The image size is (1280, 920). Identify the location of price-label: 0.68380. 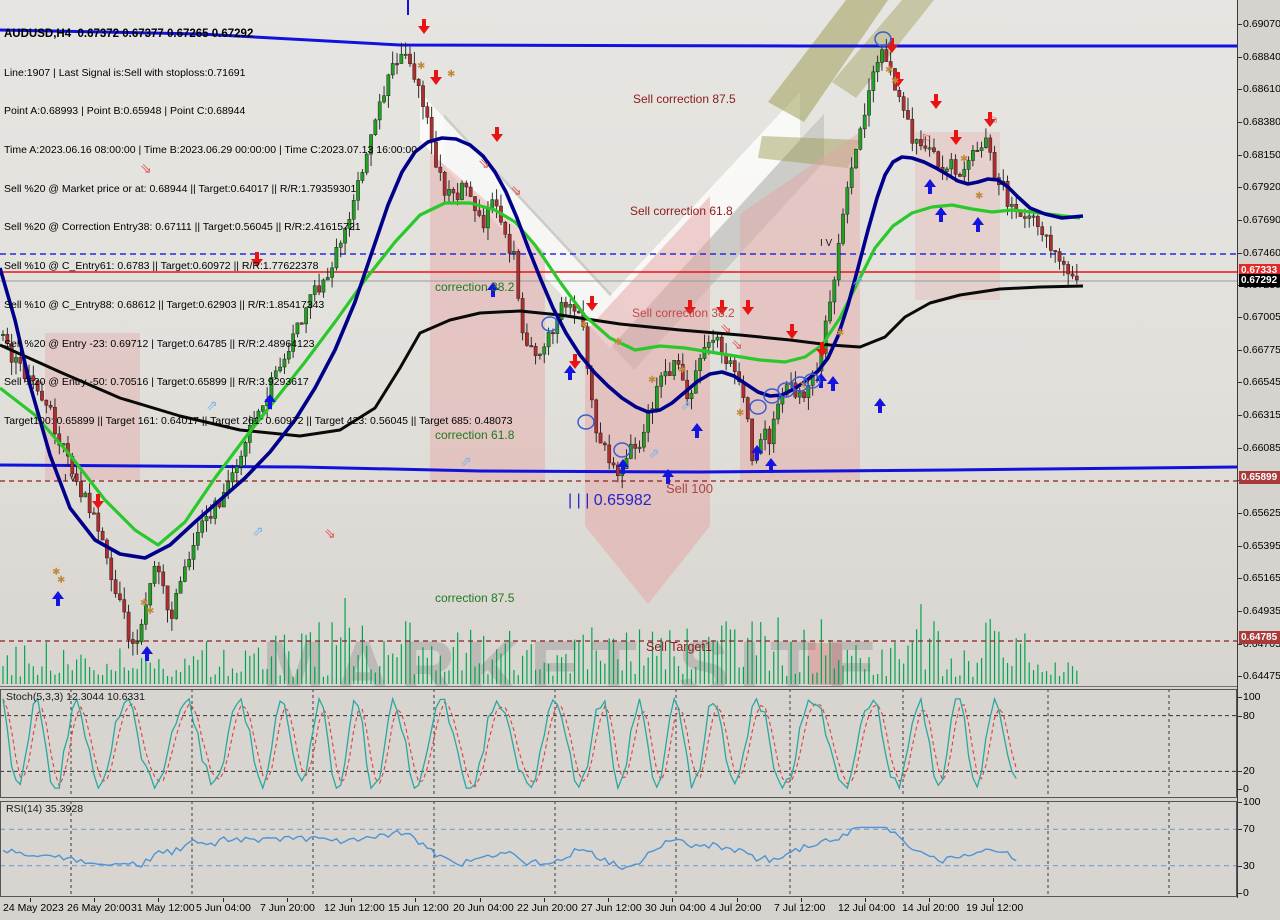
(1261, 122).